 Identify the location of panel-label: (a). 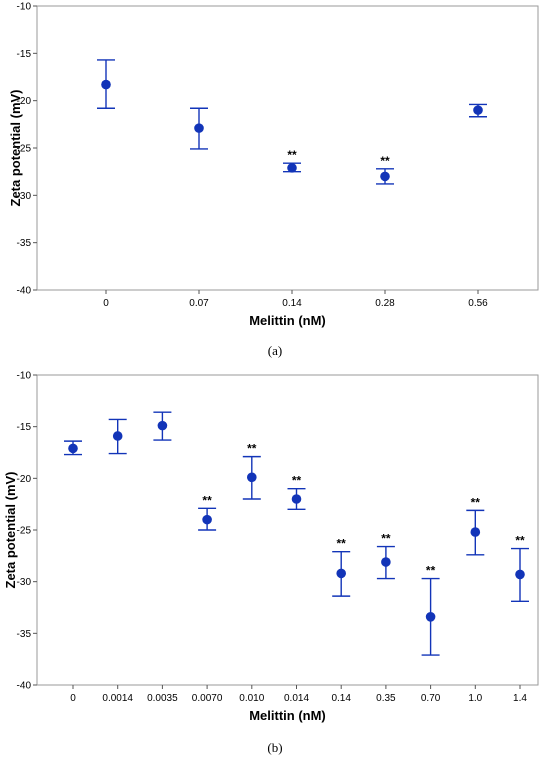
(275, 350).